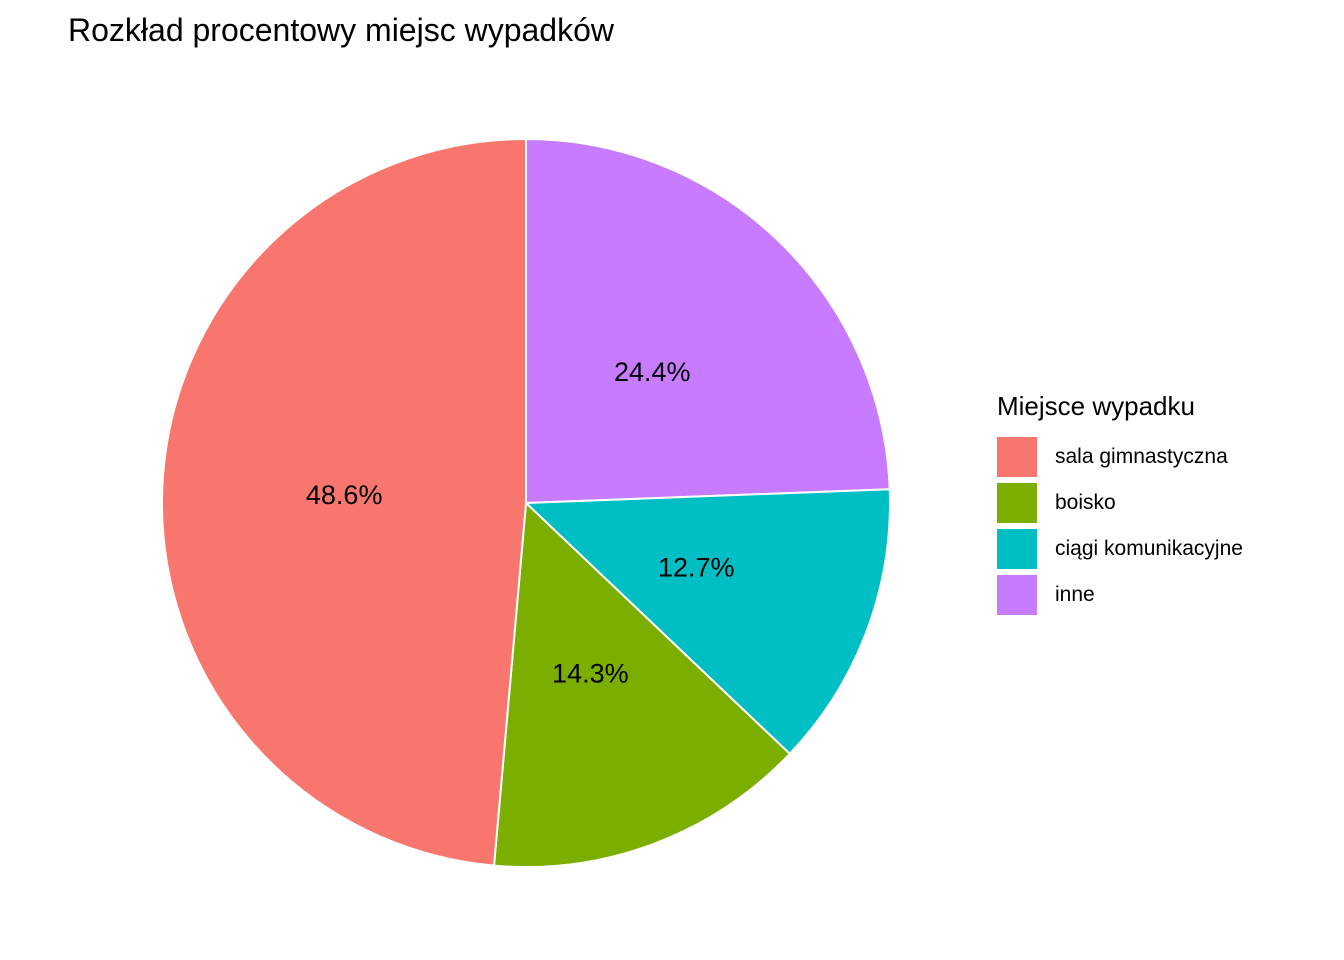  What do you see at coordinates (1017, 549) in the screenshot?
I see `legend-key-ciagi-komunikacyjne` at bounding box center [1017, 549].